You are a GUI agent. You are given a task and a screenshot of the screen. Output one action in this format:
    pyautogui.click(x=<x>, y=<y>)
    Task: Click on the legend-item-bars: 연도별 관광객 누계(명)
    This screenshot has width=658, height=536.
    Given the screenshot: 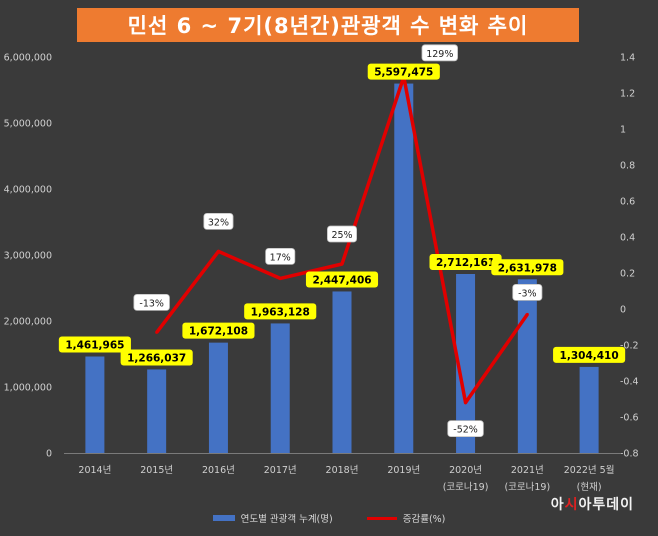 What is the action you would take?
    pyautogui.click(x=272, y=518)
    